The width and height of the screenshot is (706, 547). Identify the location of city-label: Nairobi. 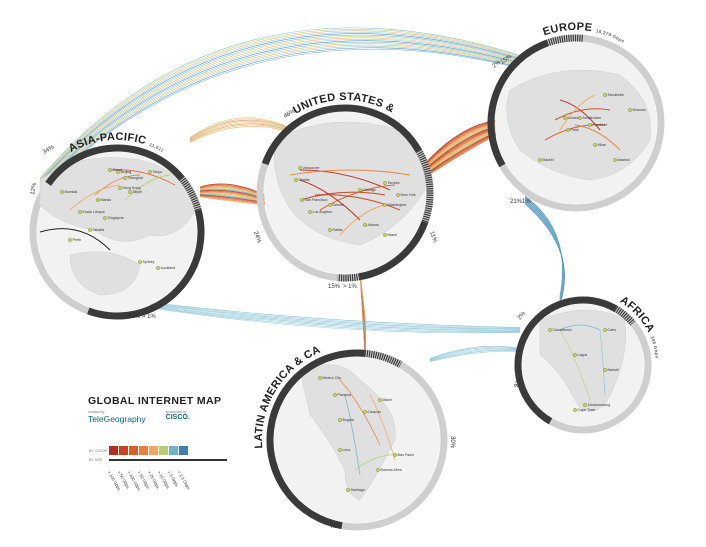
(614, 370).